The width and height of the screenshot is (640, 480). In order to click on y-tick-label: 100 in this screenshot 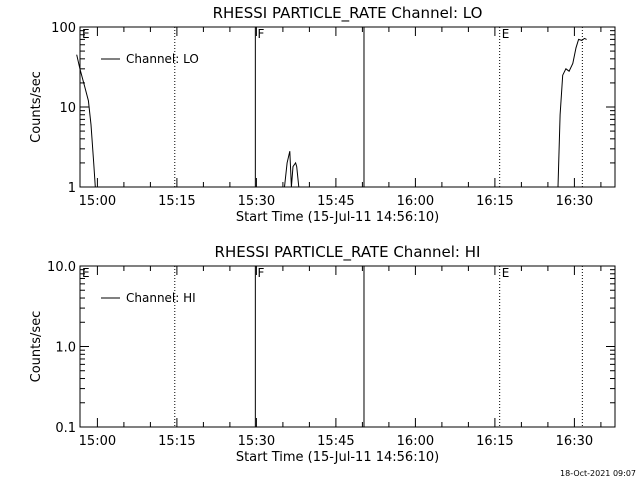, I will do `click(63, 28)`.